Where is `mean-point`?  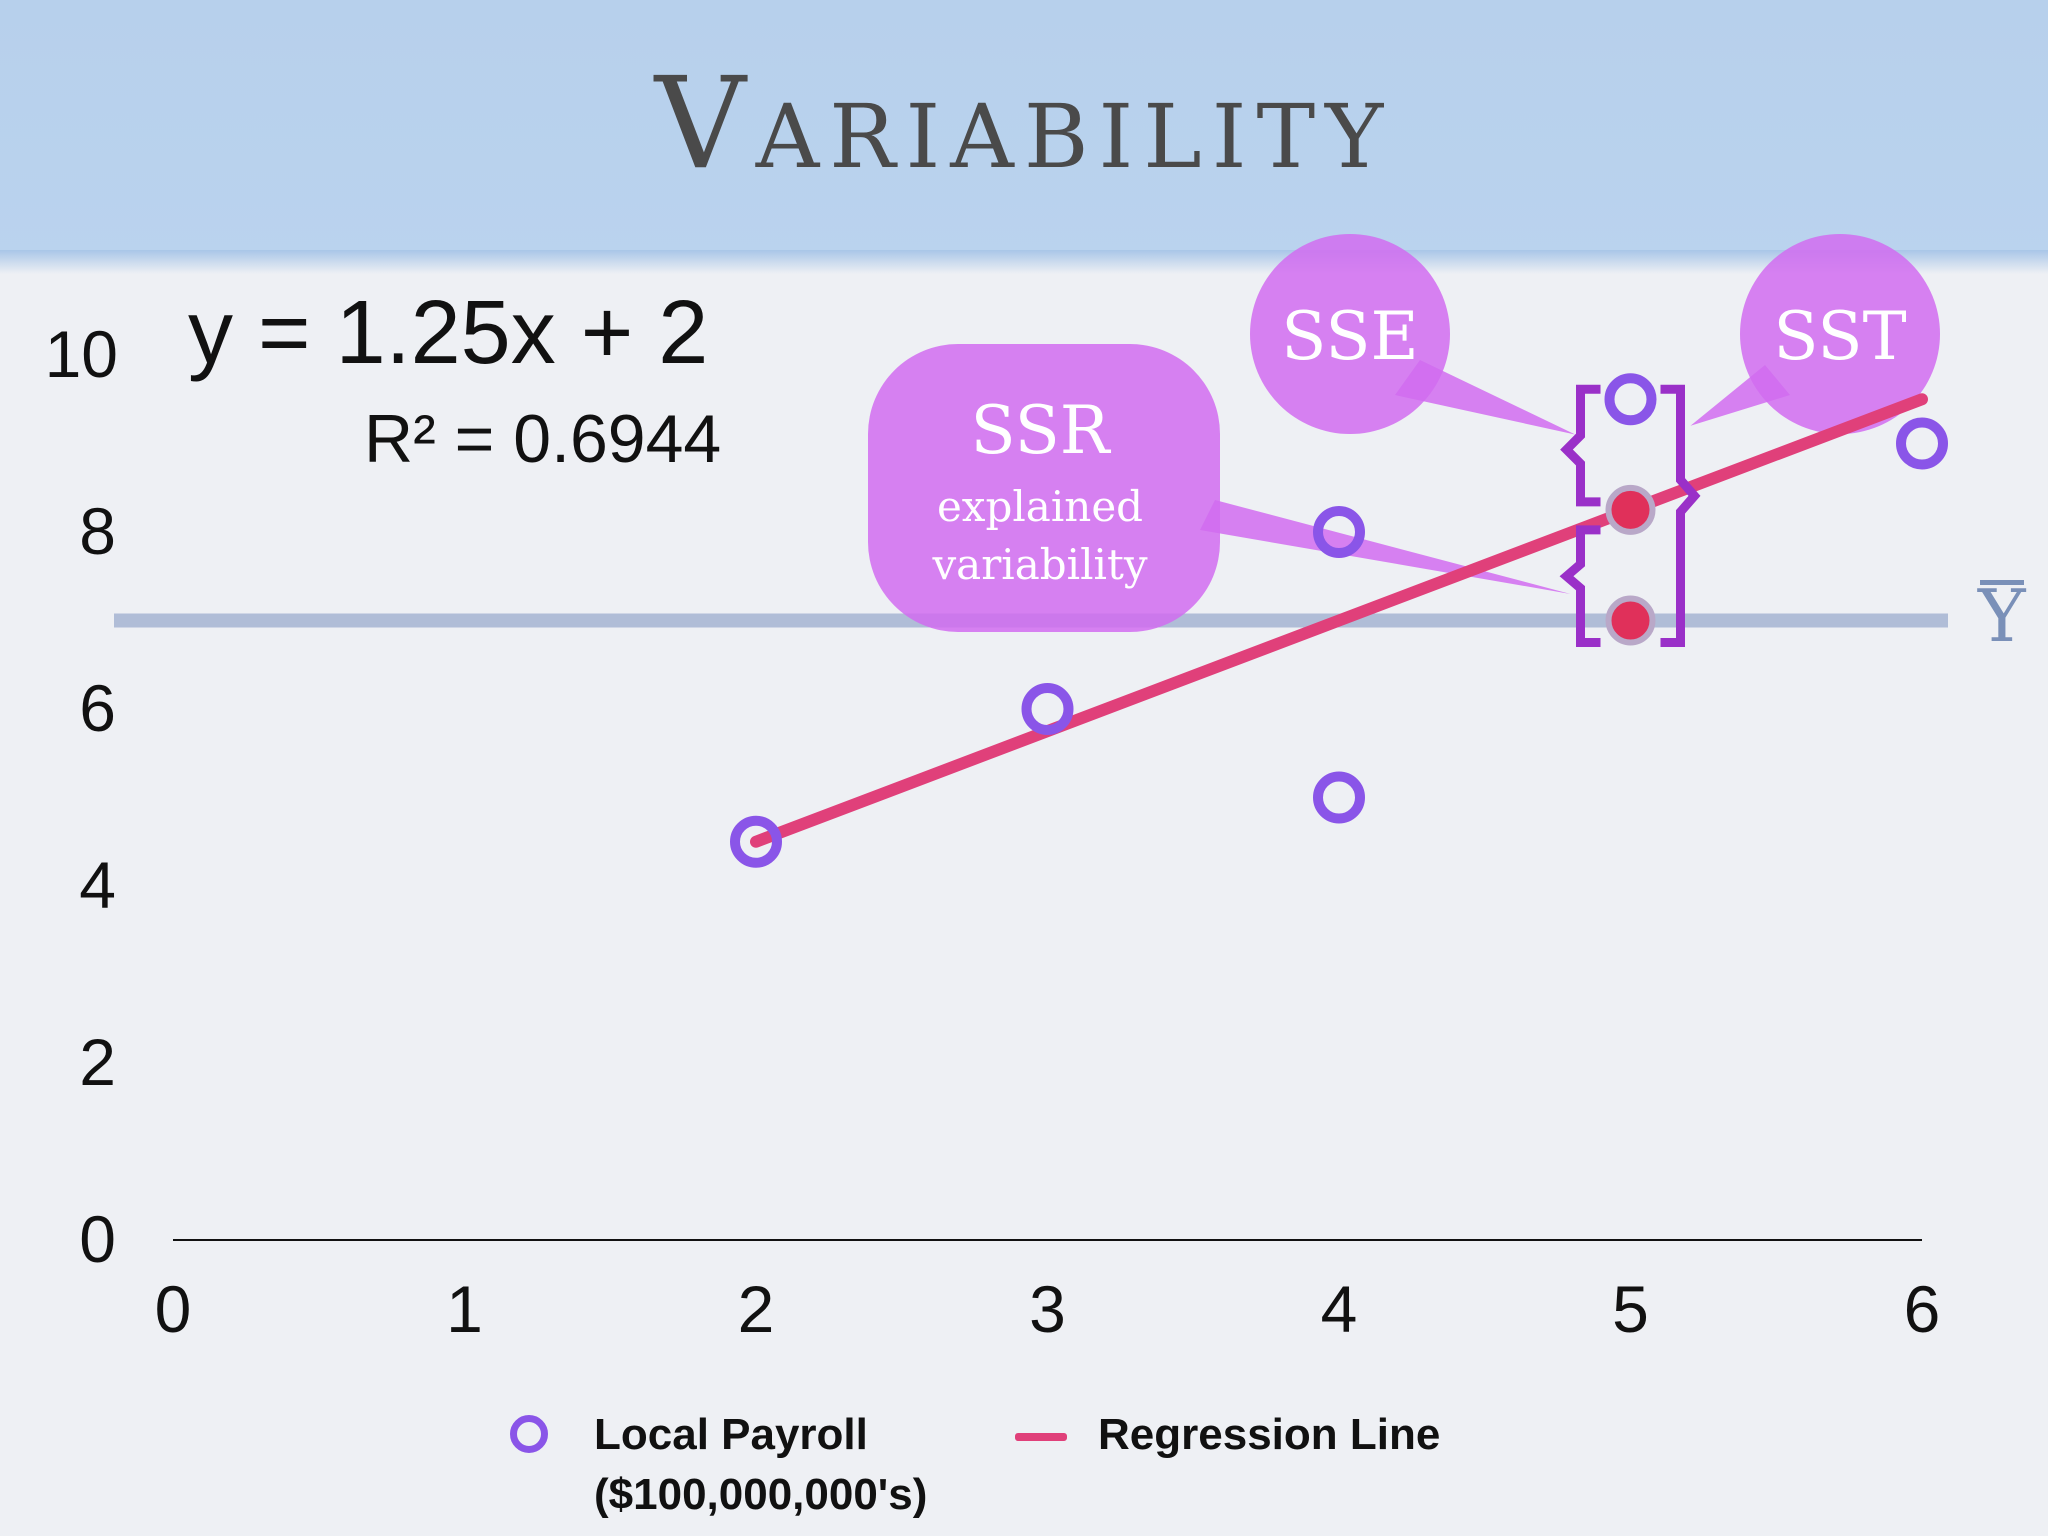
mean-point is located at coordinates (1630, 620).